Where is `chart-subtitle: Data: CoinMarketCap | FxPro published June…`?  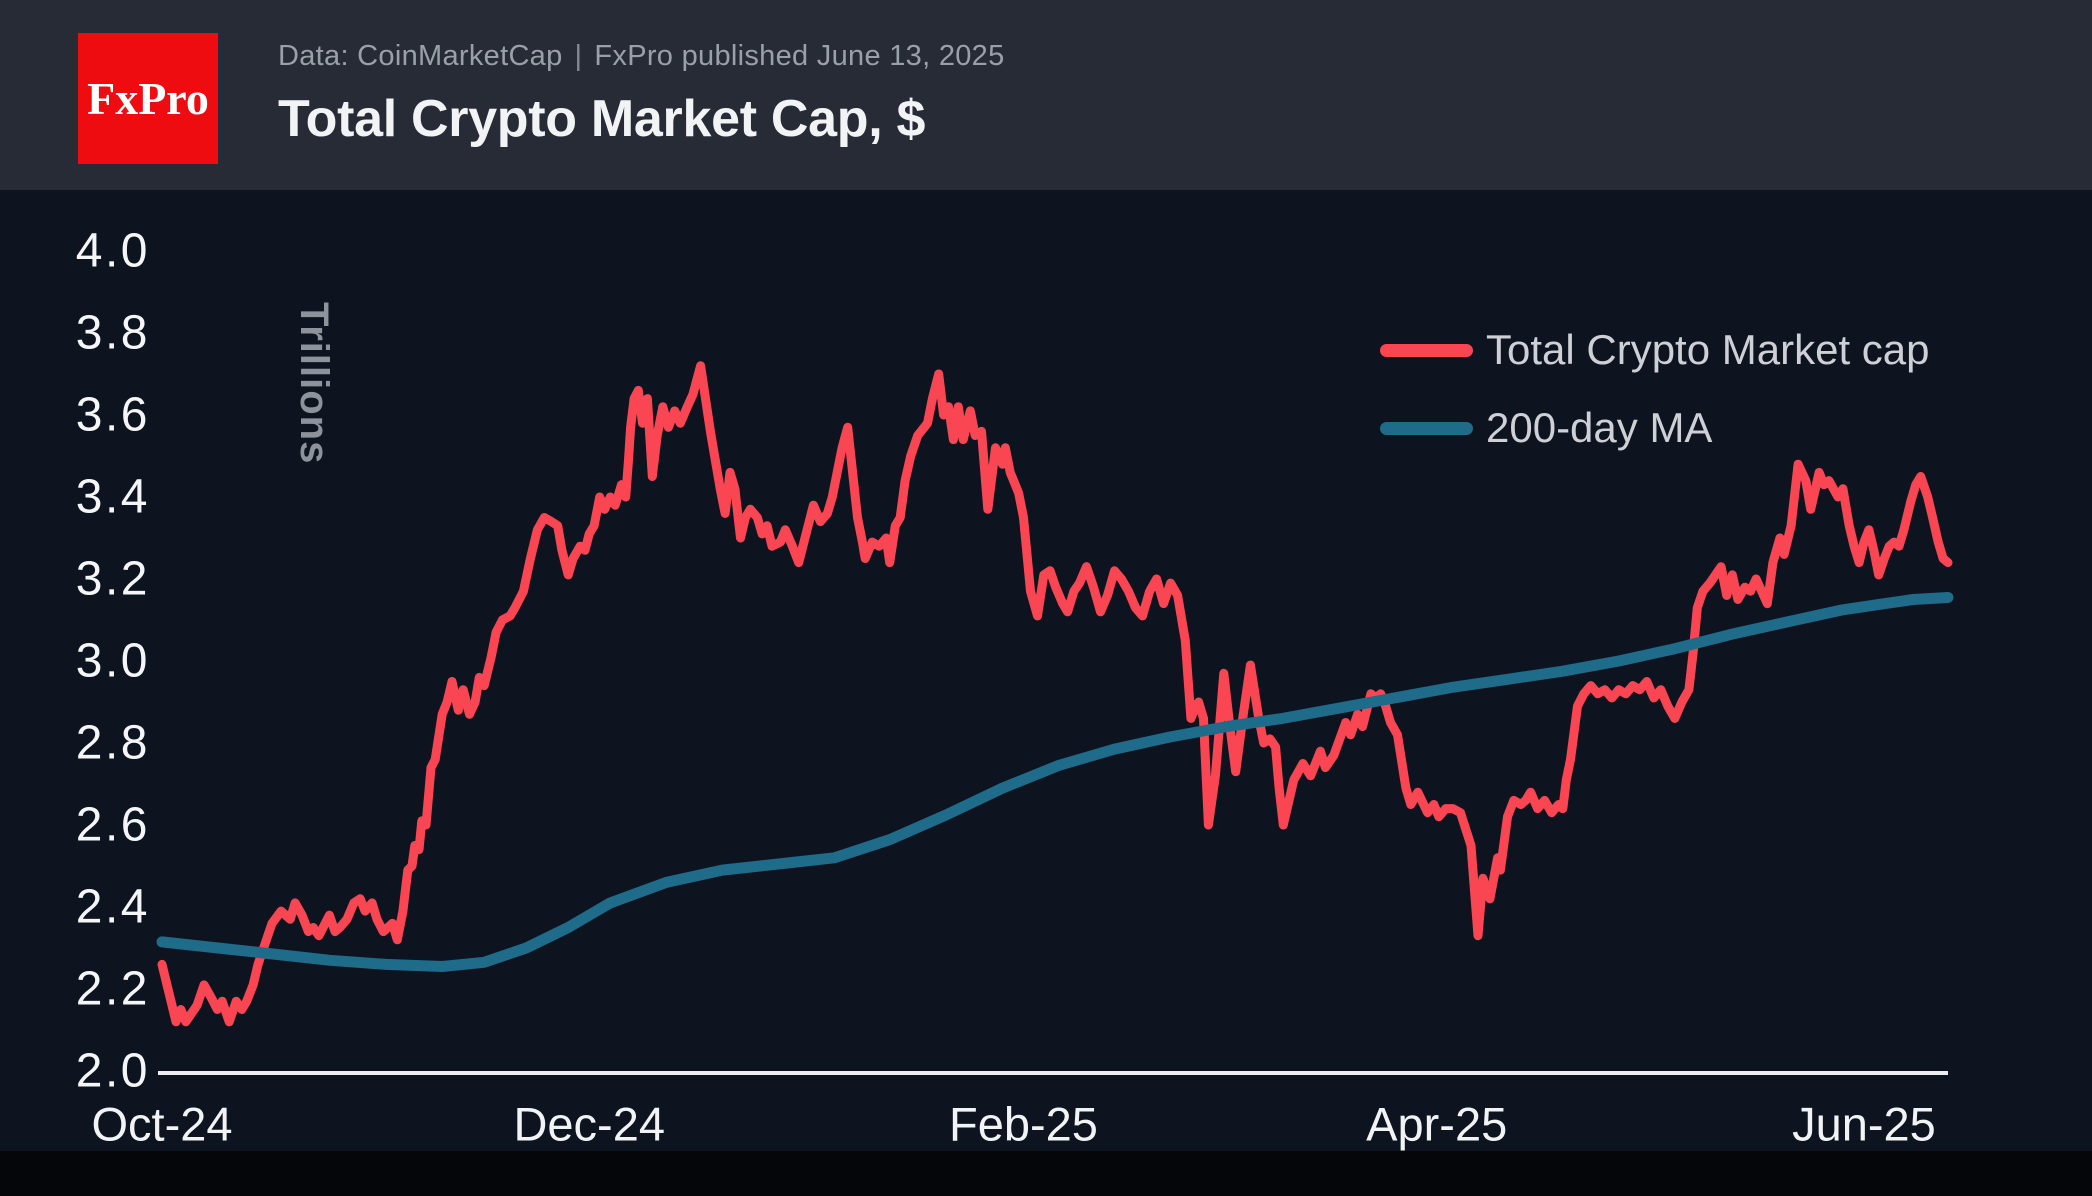 chart-subtitle: Data: CoinMarketCap | FxPro published June… is located at coordinates (641, 56).